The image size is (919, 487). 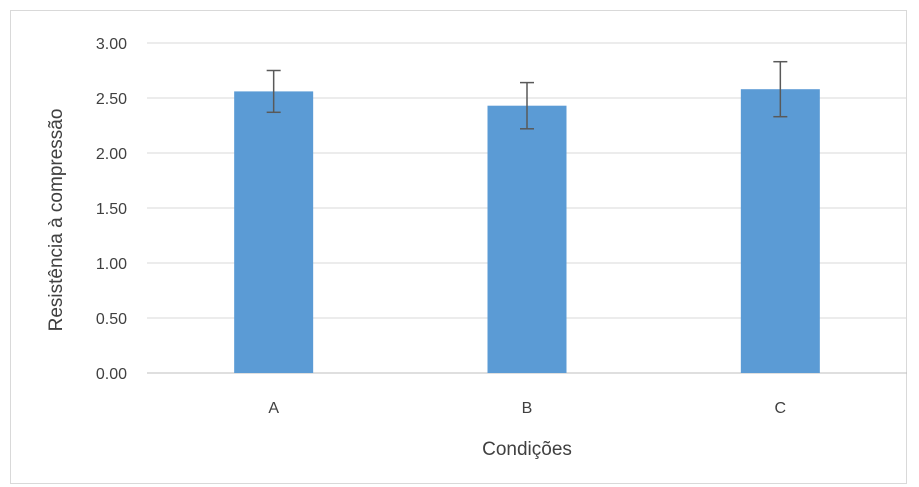 I want to click on x-category-label: B, so click(x=527, y=408).